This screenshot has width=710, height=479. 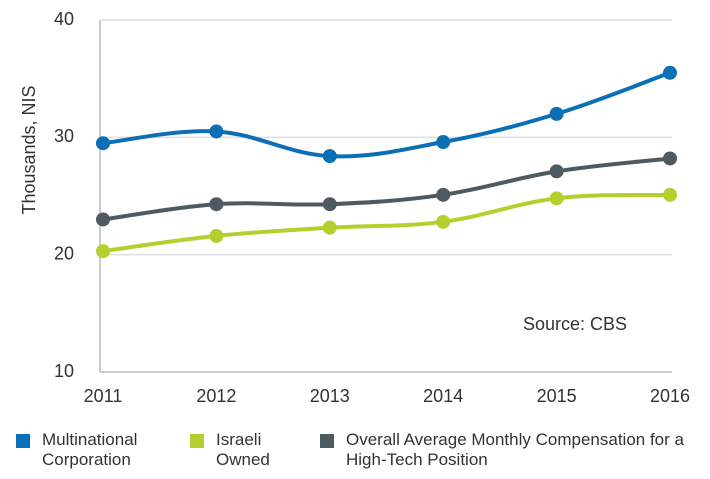 What do you see at coordinates (64, 371) in the screenshot?
I see `y-tick-label: 10` at bounding box center [64, 371].